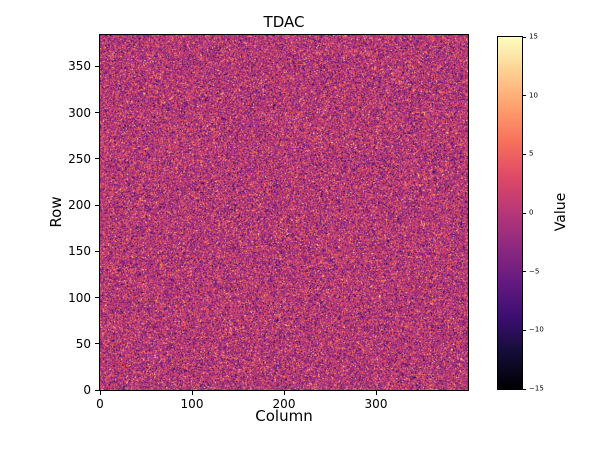 The width and height of the screenshot is (600, 450). Describe the element at coordinates (533, 36) in the screenshot. I see `colorbar-tick-label: 15` at that location.